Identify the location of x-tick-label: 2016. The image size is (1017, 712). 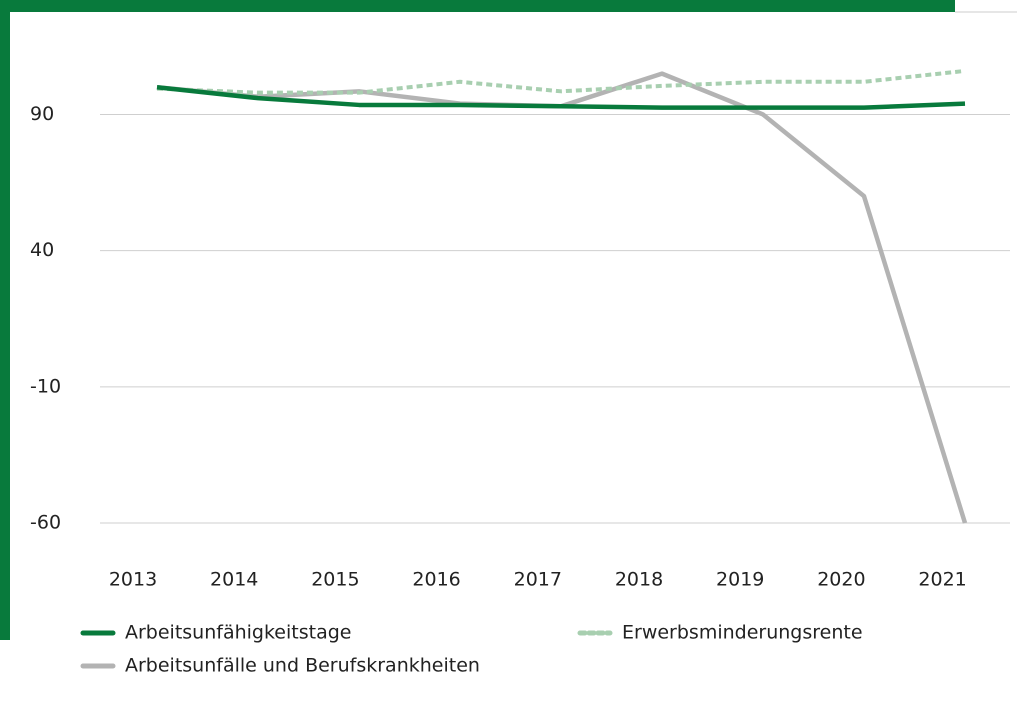
(436, 580).